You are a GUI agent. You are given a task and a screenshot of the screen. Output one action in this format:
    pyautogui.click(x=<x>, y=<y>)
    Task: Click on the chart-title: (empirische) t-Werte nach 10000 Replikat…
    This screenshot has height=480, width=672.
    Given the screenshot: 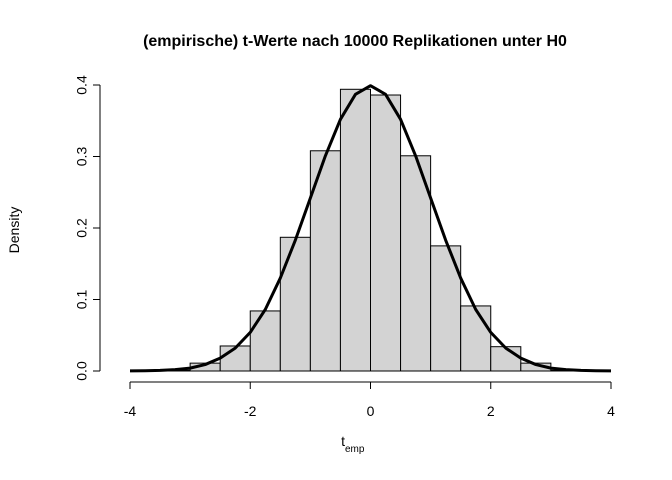 What is the action you would take?
    pyautogui.click(x=355, y=41)
    